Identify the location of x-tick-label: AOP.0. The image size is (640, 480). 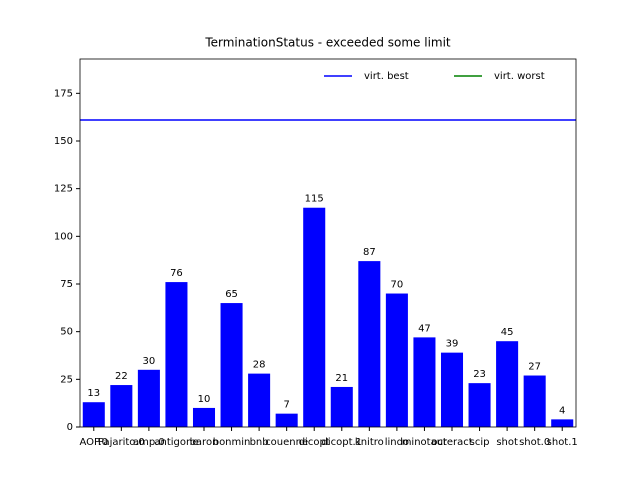
(93, 442).